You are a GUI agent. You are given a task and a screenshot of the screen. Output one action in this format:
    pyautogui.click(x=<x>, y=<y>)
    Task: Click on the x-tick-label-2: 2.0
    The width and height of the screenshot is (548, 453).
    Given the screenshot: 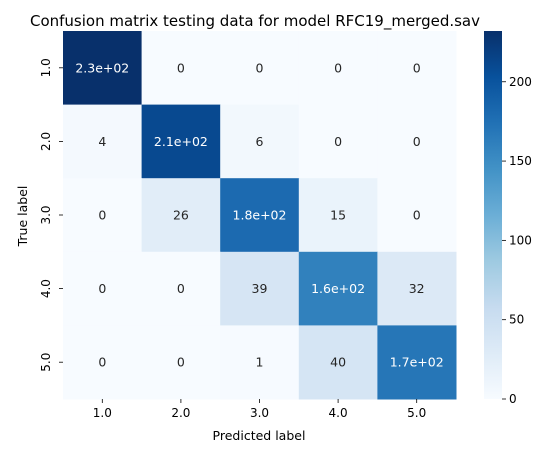 What is the action you would take?
    pyautogui.click(x=180, y=413)
    